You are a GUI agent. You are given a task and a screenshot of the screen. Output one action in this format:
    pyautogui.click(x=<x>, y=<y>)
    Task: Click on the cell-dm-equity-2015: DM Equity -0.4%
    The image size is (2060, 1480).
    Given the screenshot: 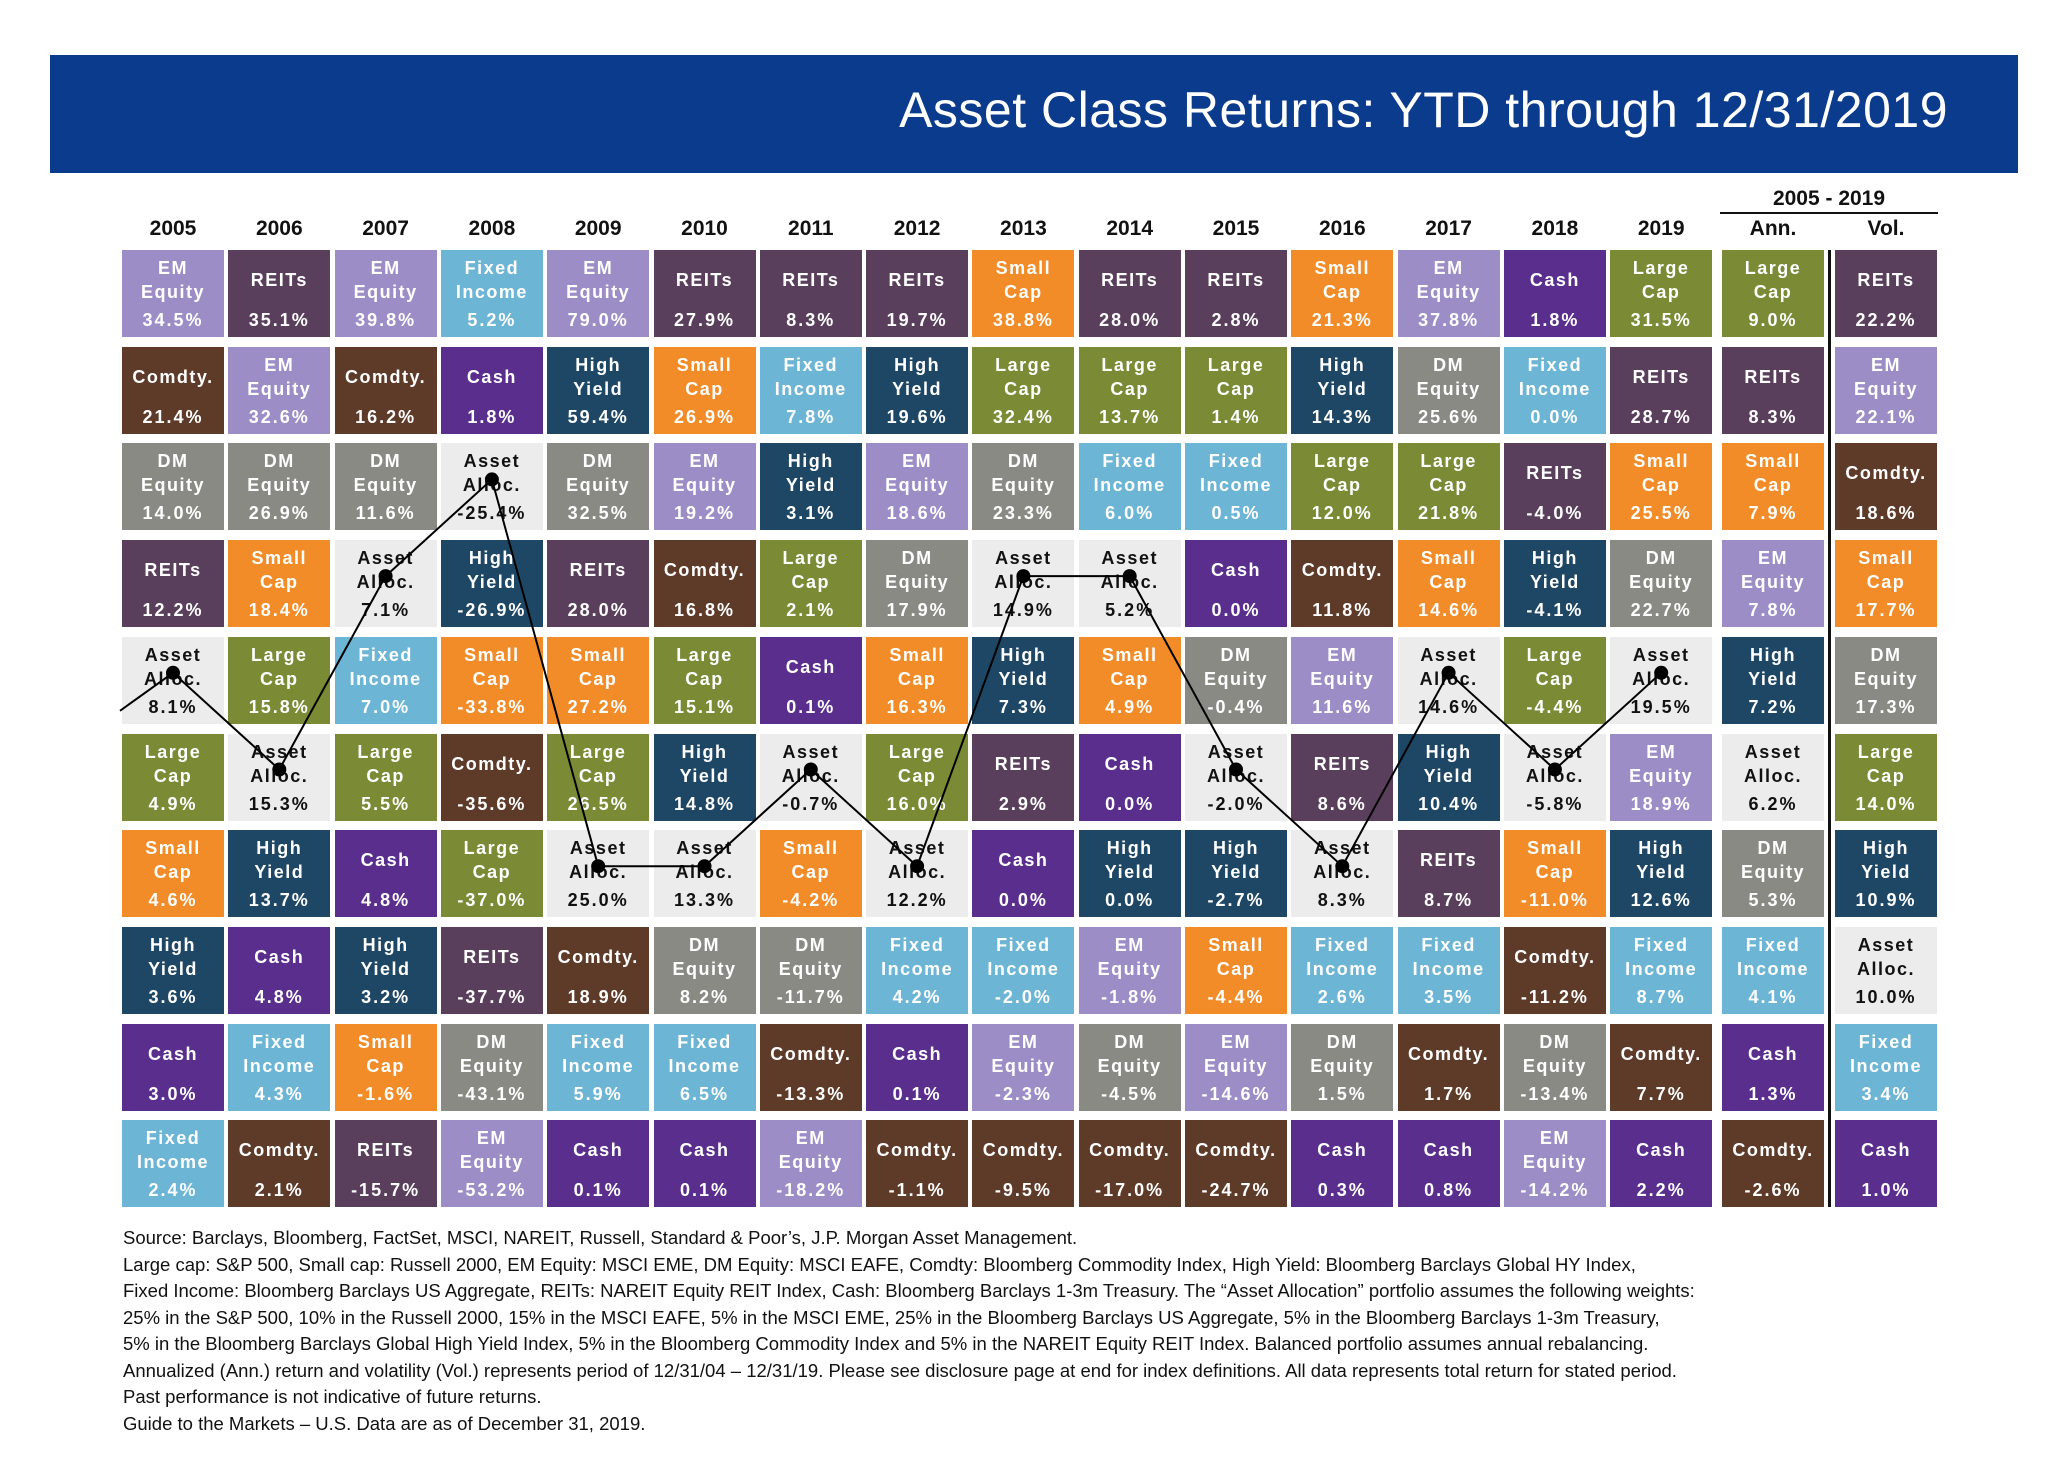 What is the action you would take?
    pyautogui.click(x=1236, y=680)
    